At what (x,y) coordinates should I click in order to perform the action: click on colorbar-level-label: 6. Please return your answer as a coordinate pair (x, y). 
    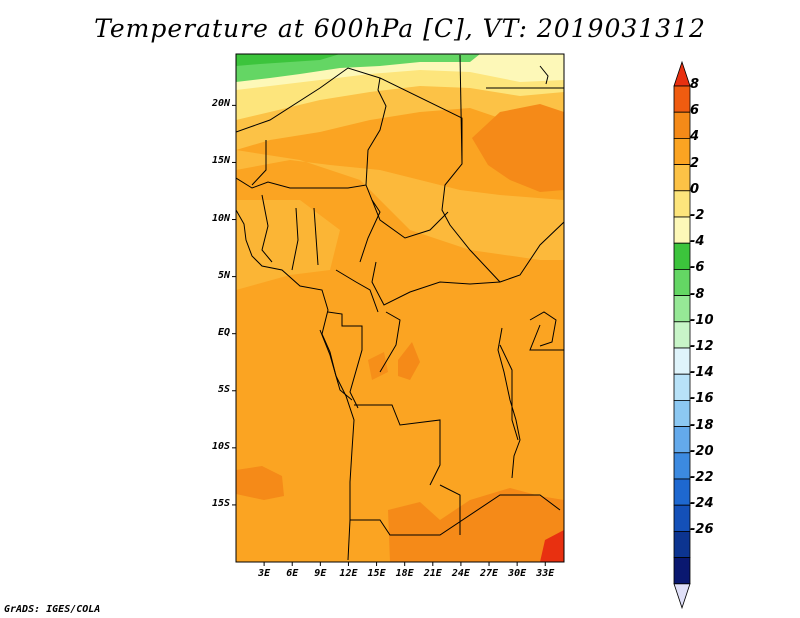
    Looking at the image, I should click on (695, 111).